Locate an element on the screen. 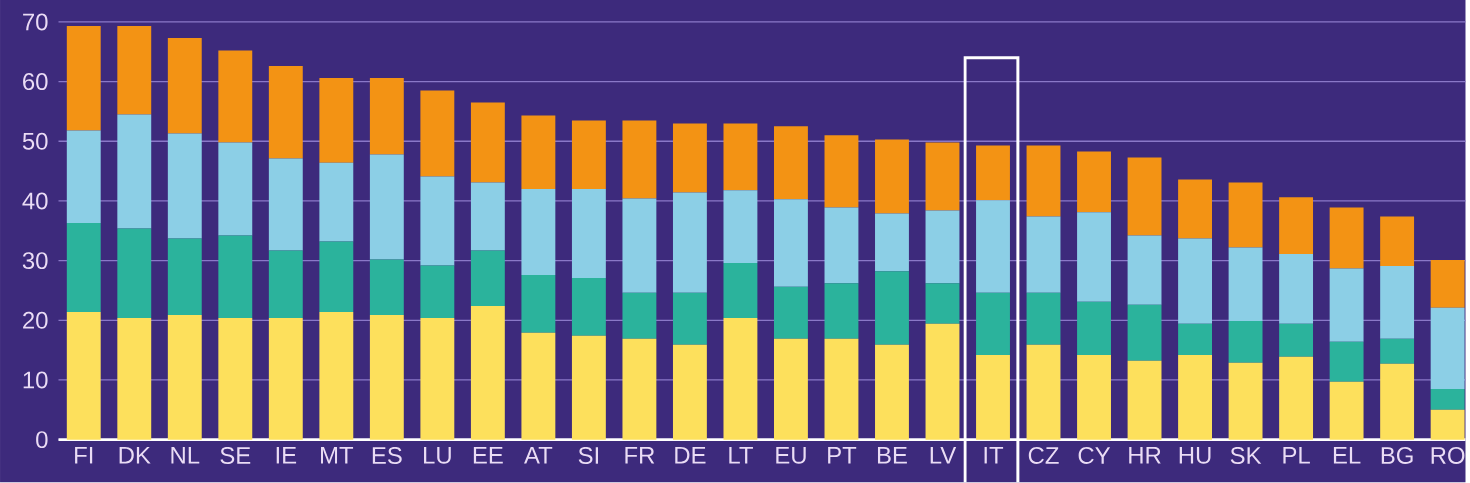  x-tick-label: DK is located at coordinates (135, 455).